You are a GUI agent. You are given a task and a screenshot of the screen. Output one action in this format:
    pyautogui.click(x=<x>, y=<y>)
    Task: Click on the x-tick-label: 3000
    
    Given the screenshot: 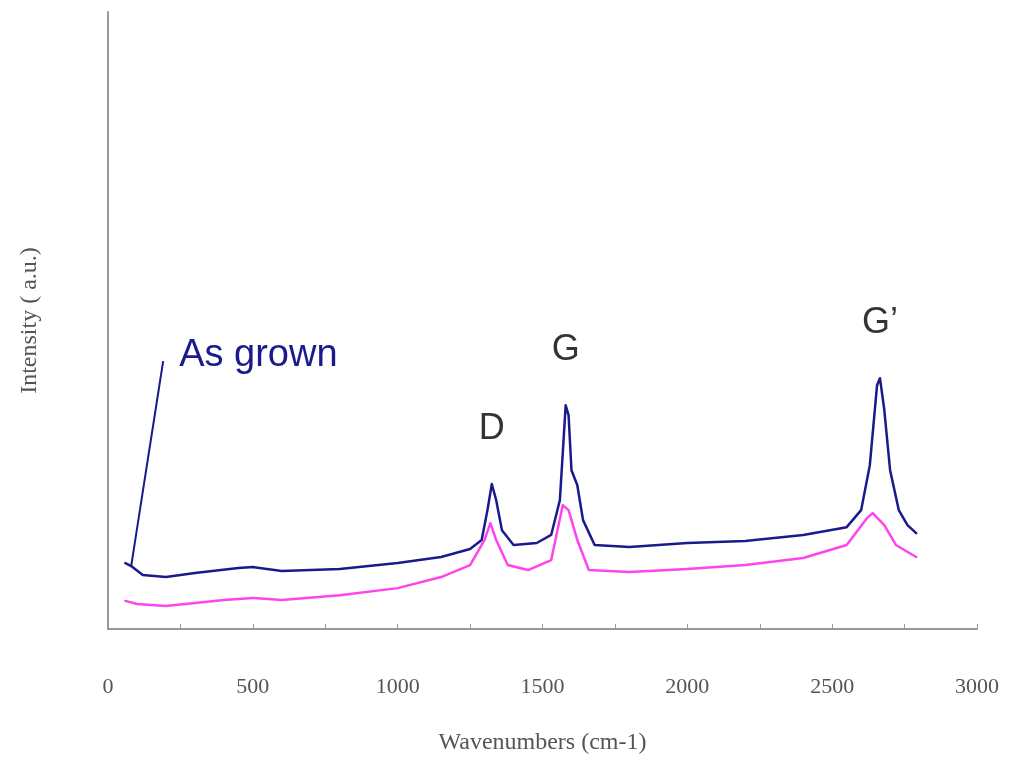 What is the action you would take?
    pyautogui.click(x=977, y=685)
    